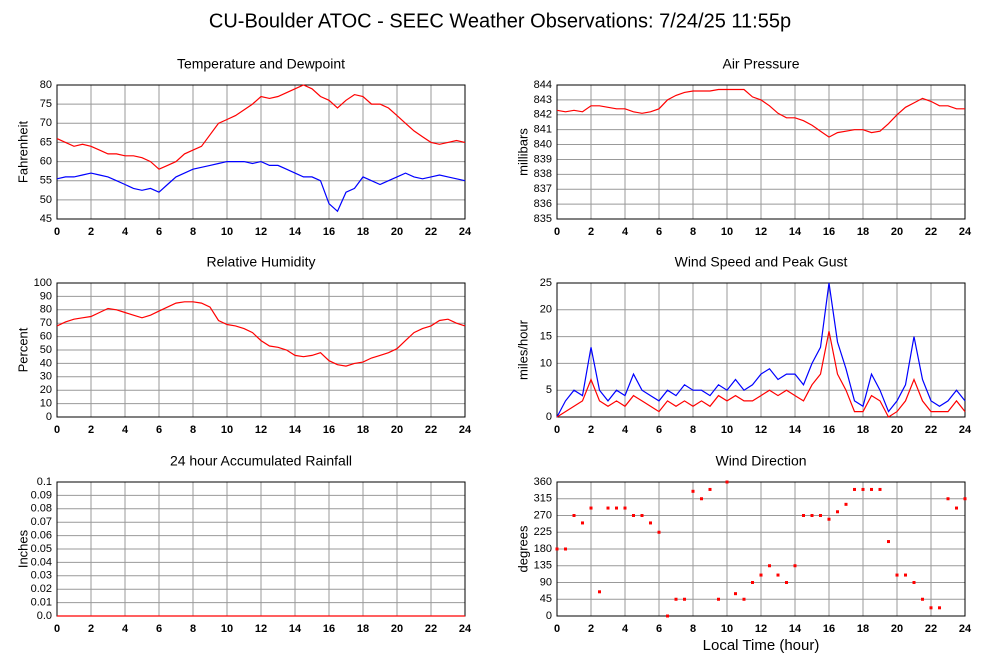 This screenshot has height=660, width=1000. What do you see at coordinates (546, 283) in the screenshot?
I see `y-tick-label: 25` at bounding box center [546, 283].